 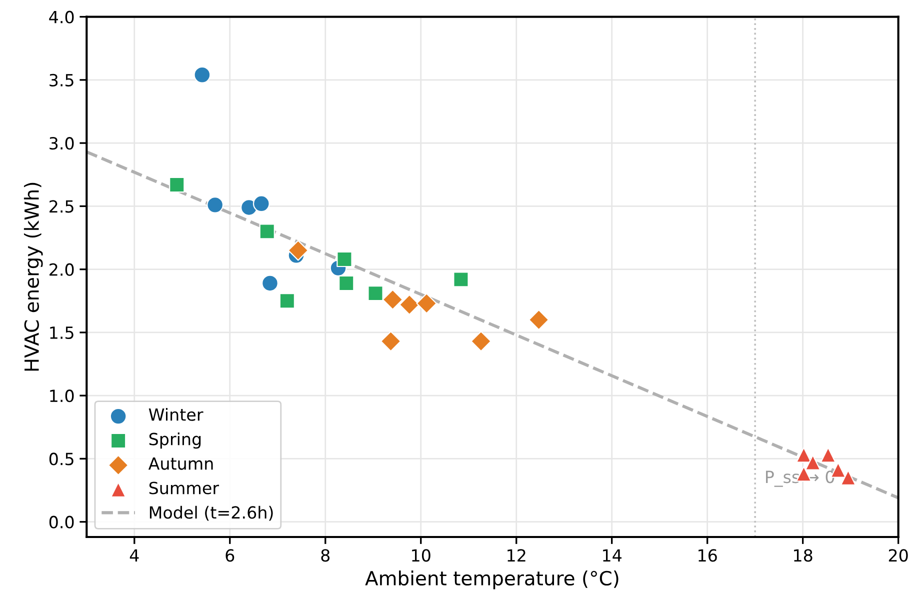 What do you see at coordinates (62, 396) in the screenshot?
I see `y-tick-label: 1.0` at bounding box center [62, 396].